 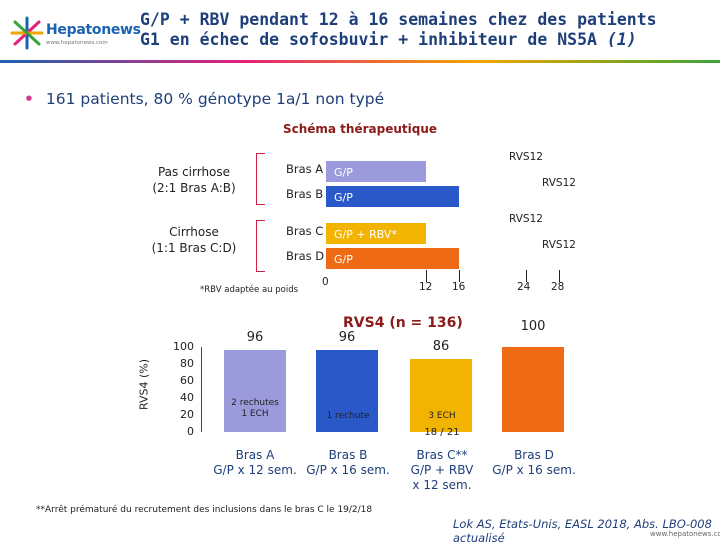 What do you see at coordinates (260, 179) in the screenshot?
I see `bracket-no-cirrhosis` at bounding box center [260, 179].